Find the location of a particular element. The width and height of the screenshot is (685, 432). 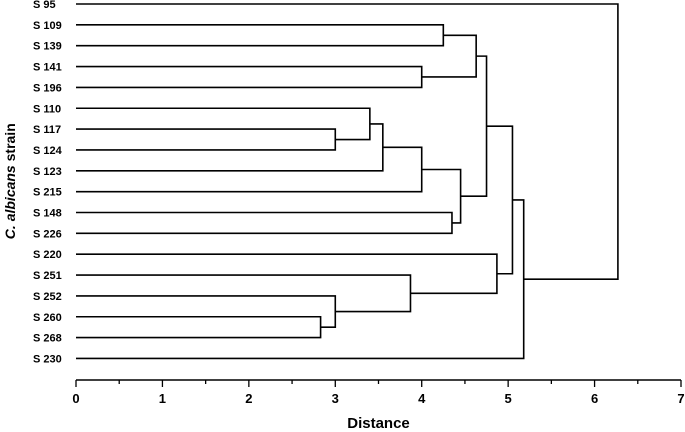

x-tick-label: 4 is located at coordinates (422, 398).